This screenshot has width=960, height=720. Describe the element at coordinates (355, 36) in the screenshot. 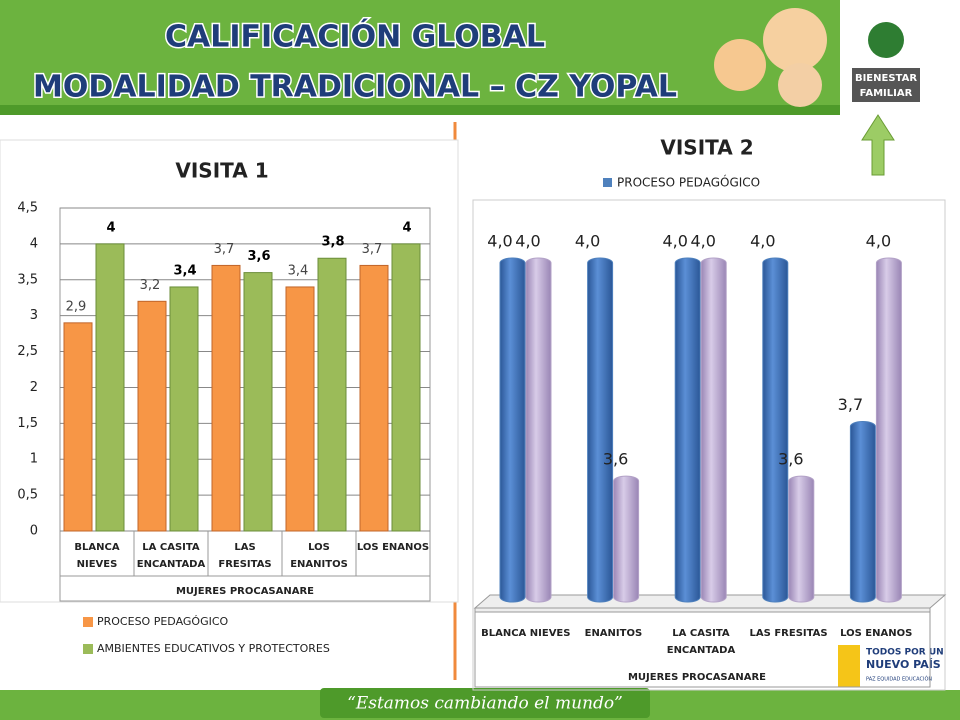

I see `slide-title: CALIFICACIÓN GLOBAL` at that location.